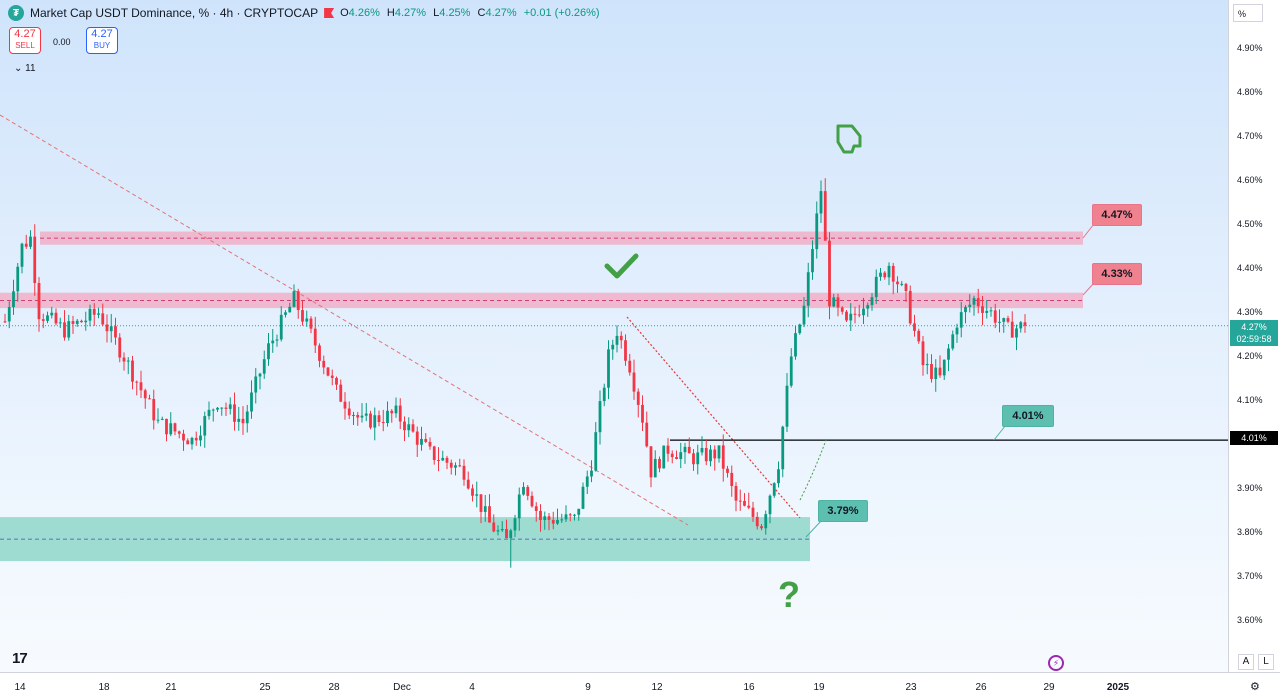 The height and width of the screenshot is (699, 1280). What do you see at coordinates (814, 528) in the screenshot?
I see `callout-pointer-support` at bounding box center [814, 528].